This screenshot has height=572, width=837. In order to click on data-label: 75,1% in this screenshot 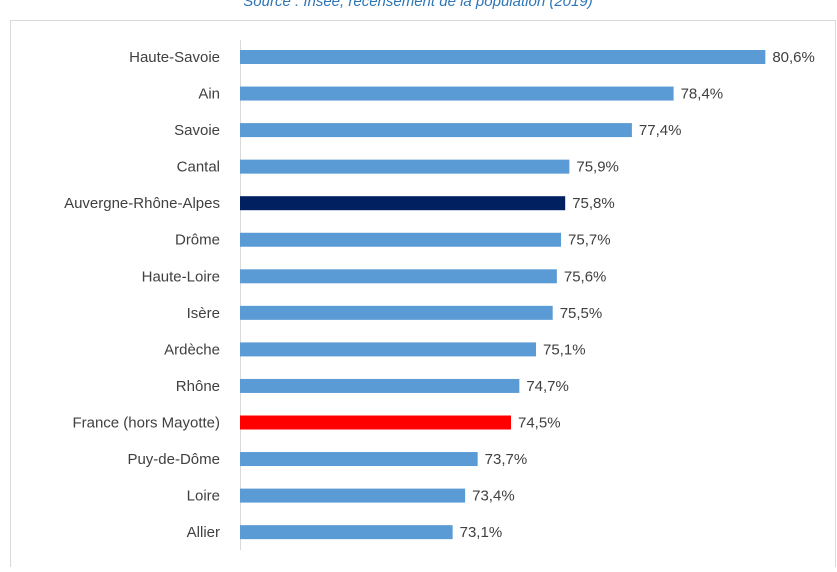, I will do `click(564, 349)`.